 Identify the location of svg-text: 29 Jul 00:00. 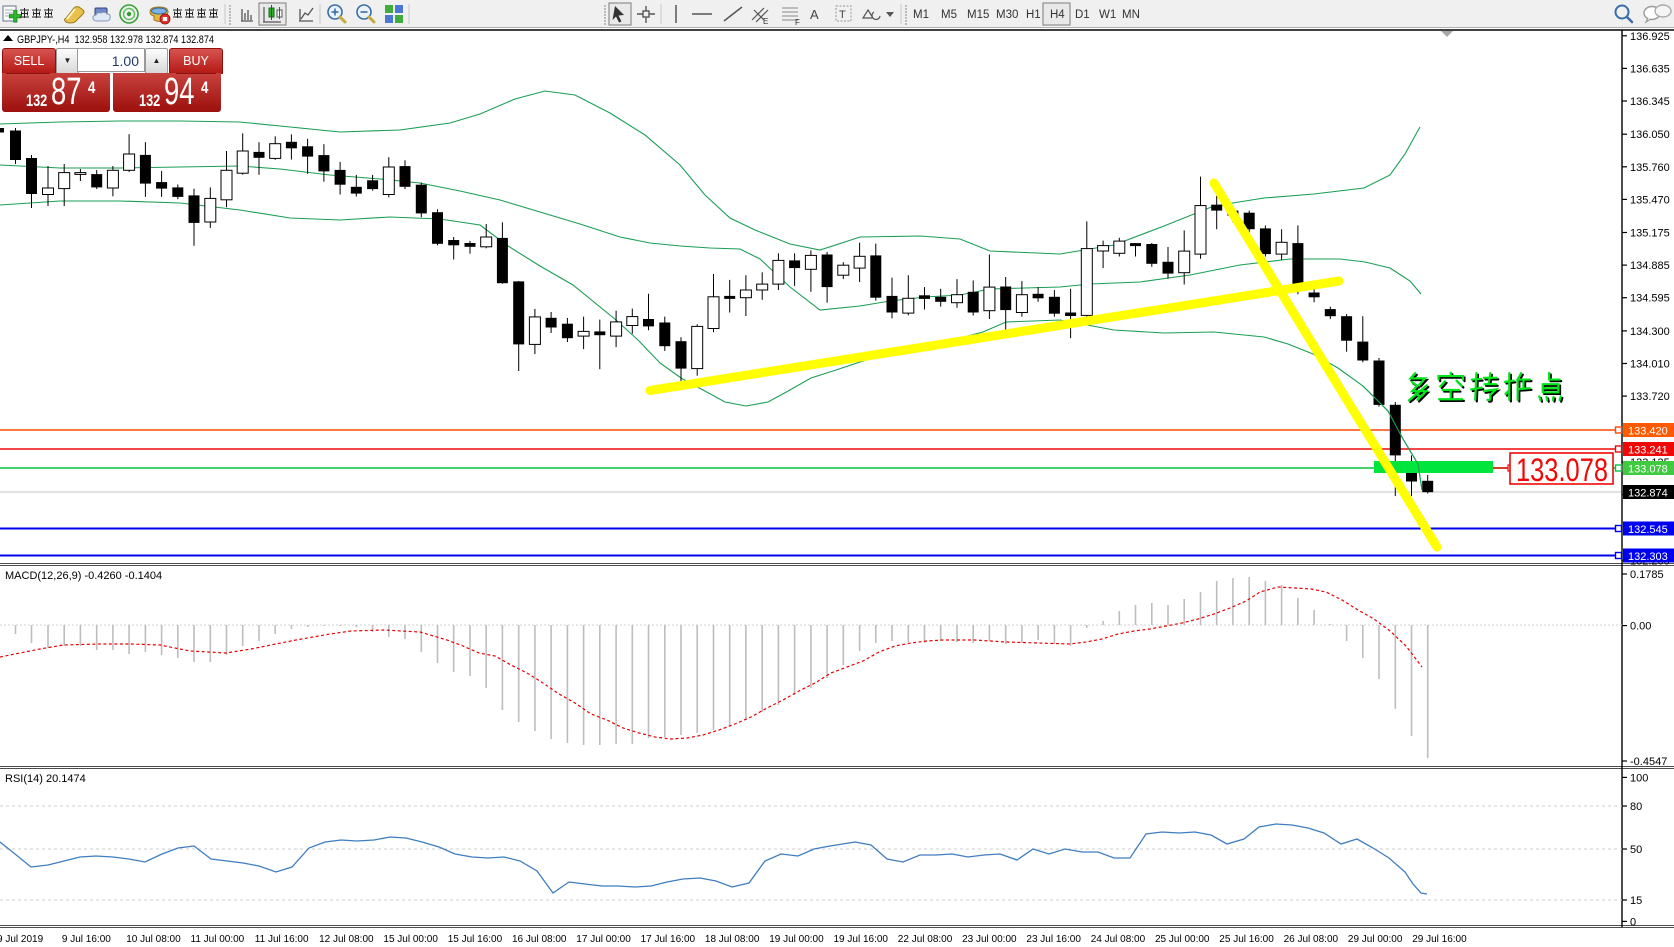
(1375, 939).